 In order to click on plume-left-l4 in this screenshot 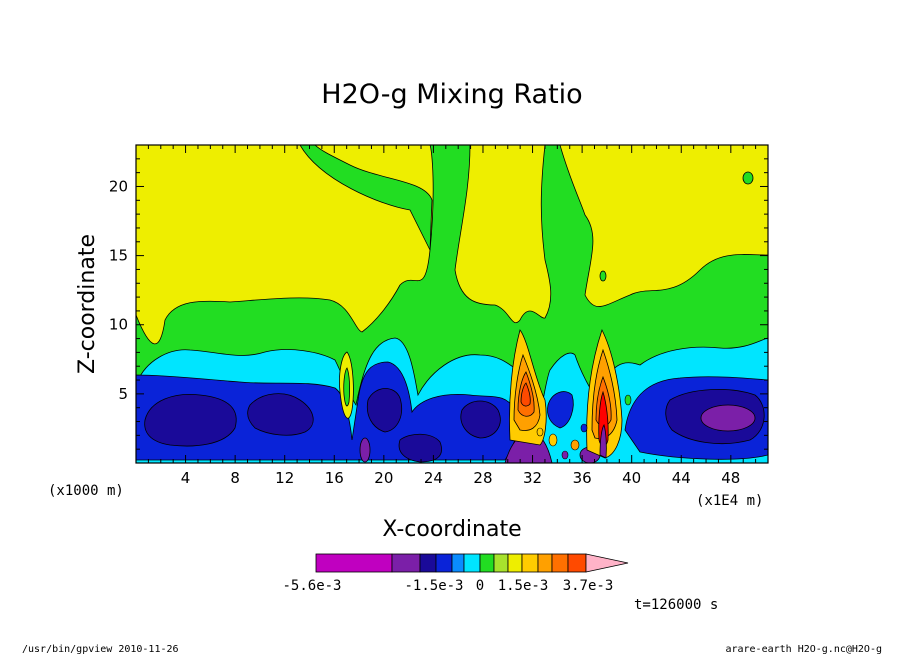, I will do `click(525, 394)`.